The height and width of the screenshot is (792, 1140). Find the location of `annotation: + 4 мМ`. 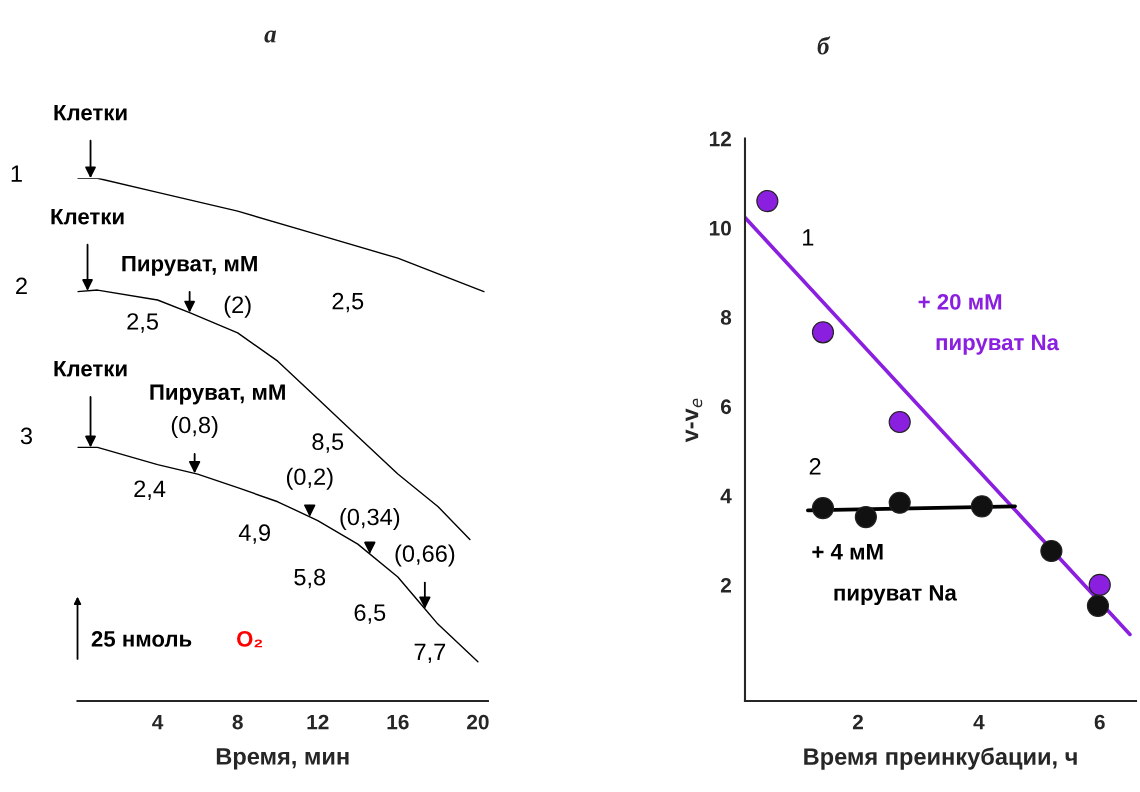

annotation: + 4 мМ is located at coordinates (847, 552).